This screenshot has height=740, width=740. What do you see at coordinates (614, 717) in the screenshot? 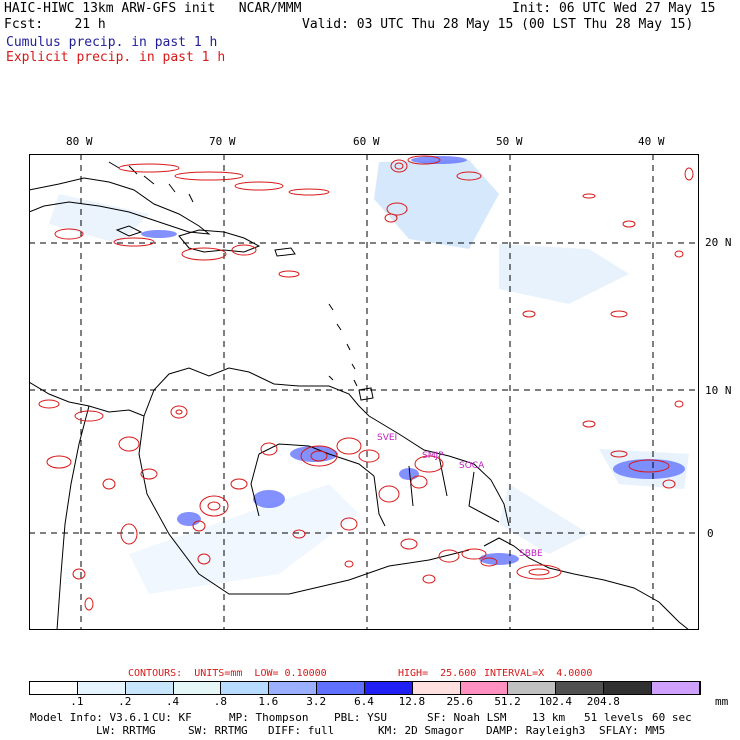
I see `model-info-item: 51 levels` at bounding box center [614, 717].